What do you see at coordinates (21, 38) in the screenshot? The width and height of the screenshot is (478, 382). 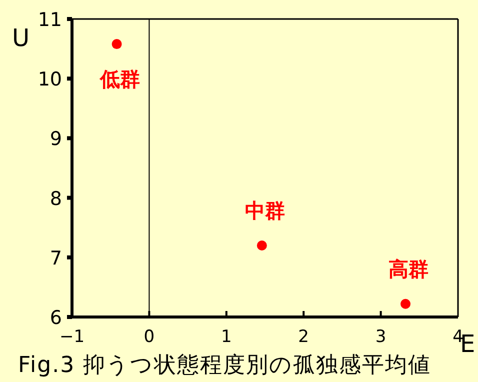 I see `y-axis-title: U` at bounding box center [21, 38].